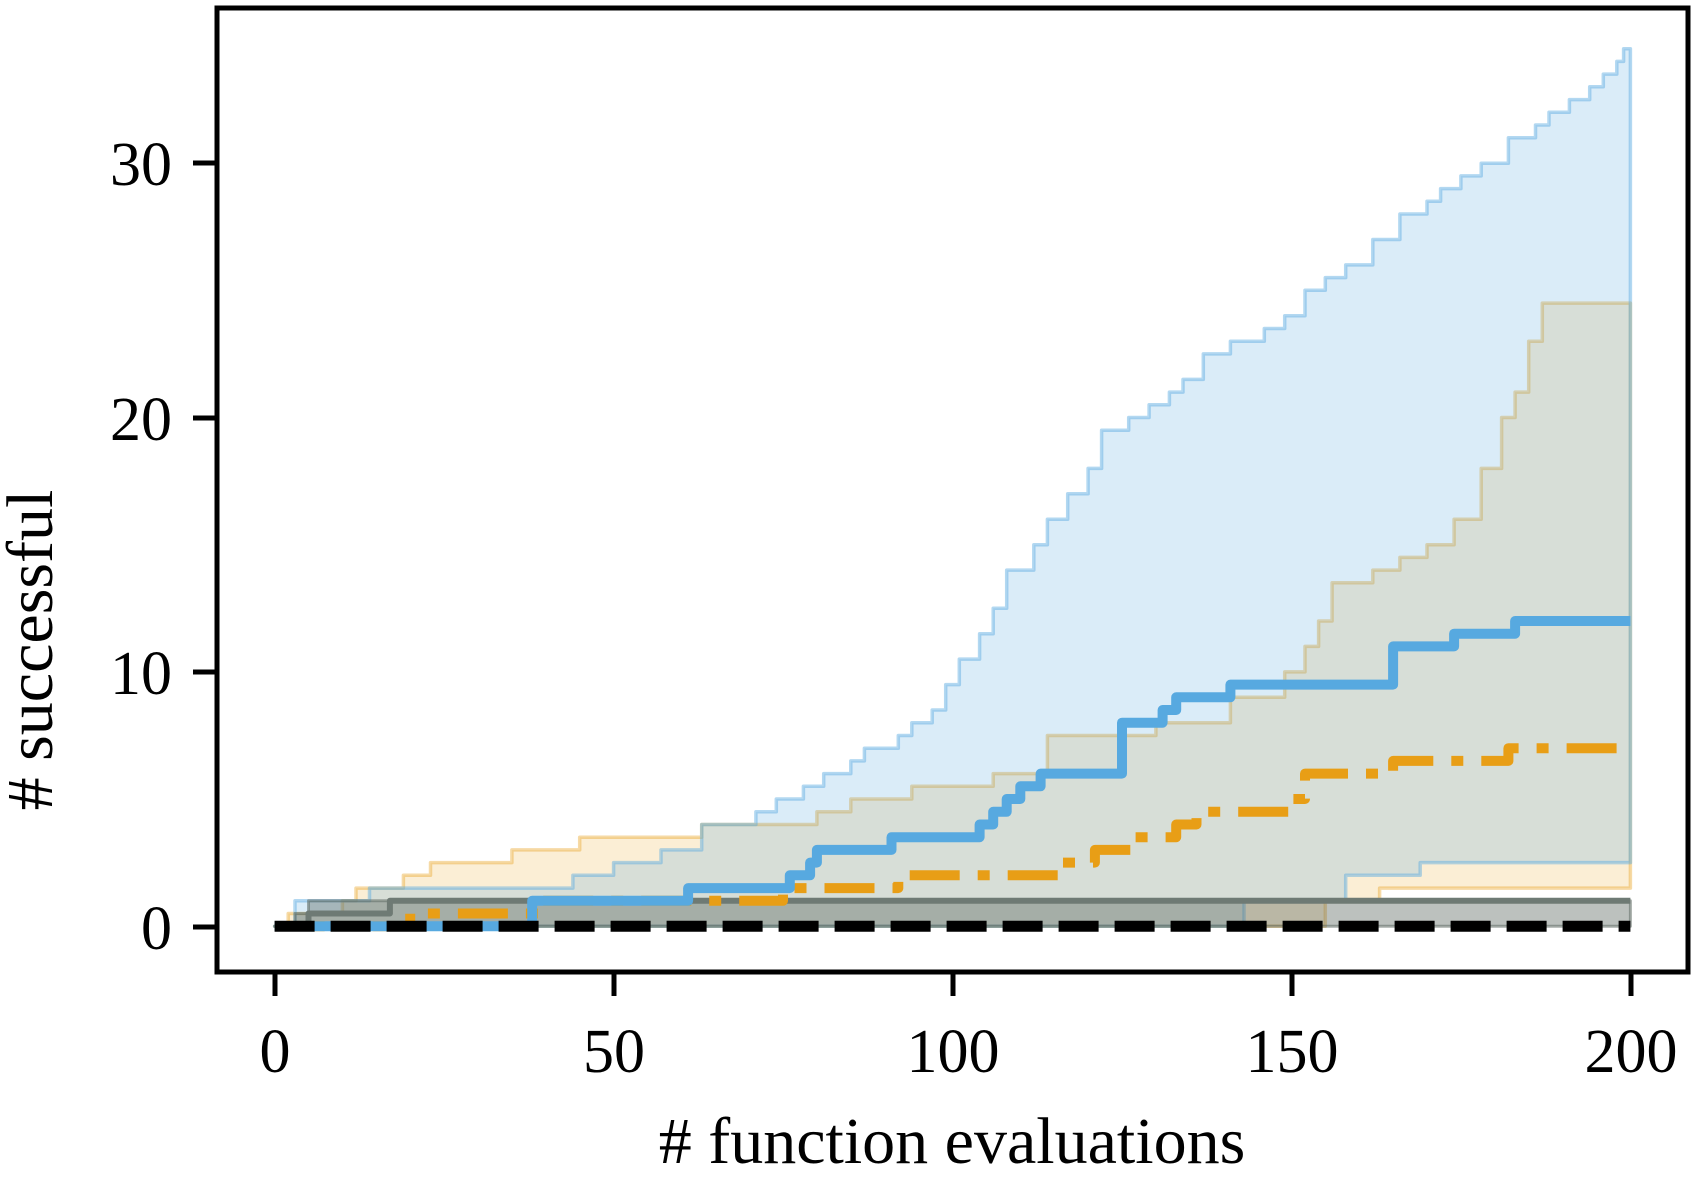 The width and height of the screenshot is (1699, 1181). I want to click on x-axis-tick-labels: 0 50 100 150 200, so click(969, 1052).